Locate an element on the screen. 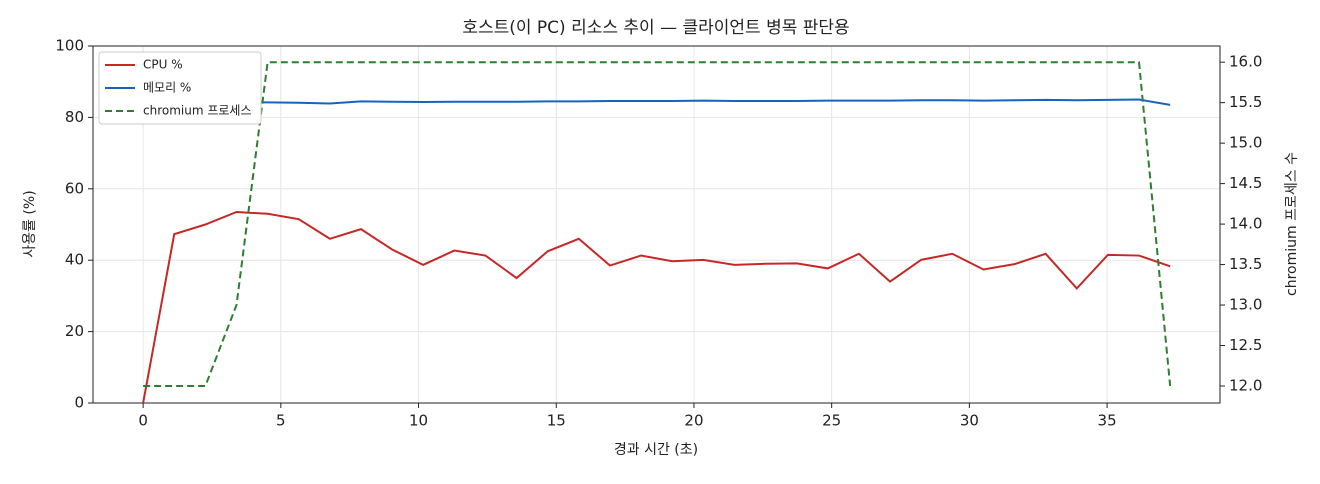 The image size is (1320, 484). x-tick-label: 35 is located at coordinates (1107, 421).